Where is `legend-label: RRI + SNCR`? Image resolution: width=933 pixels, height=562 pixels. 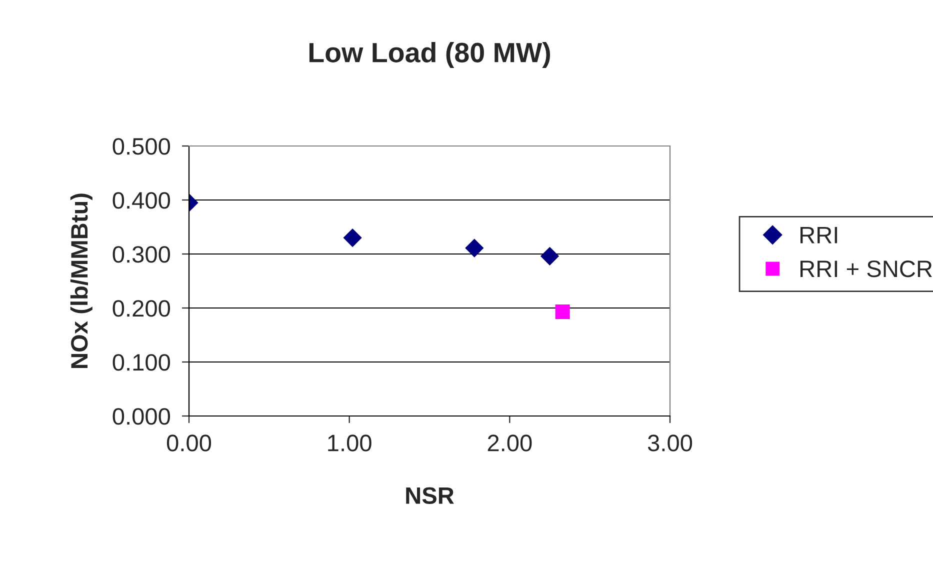 legend-label: RRI + SNCR is located at coordinates (866, 269).